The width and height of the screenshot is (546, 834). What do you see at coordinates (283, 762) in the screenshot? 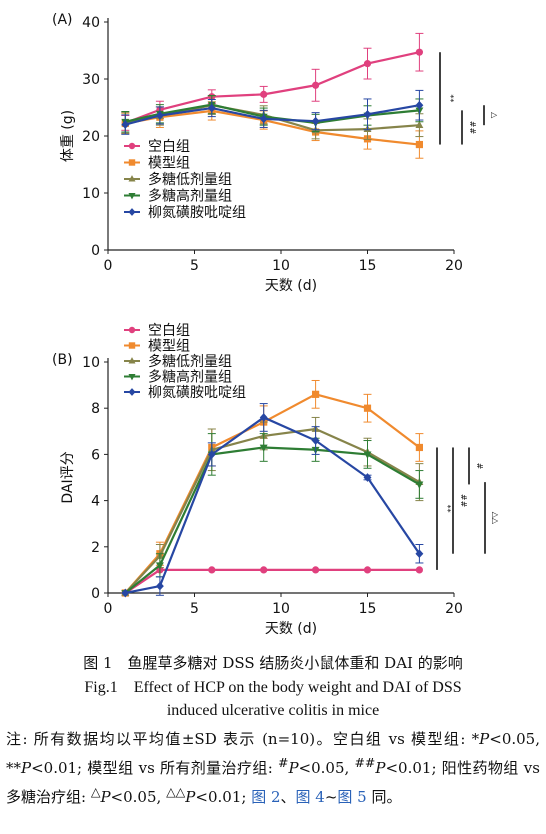
I see `note-superscript: #` at bounding box center [283, 762].